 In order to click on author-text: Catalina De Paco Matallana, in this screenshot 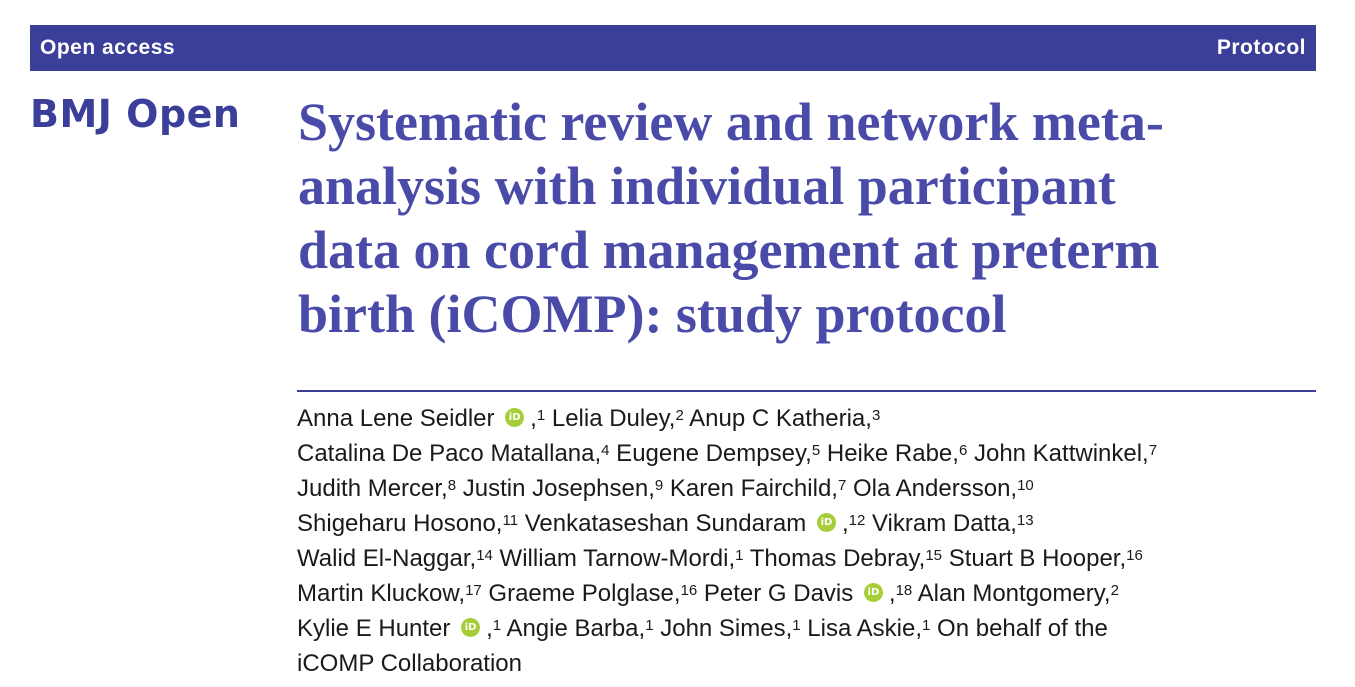, I will do `click(449, 453)`.